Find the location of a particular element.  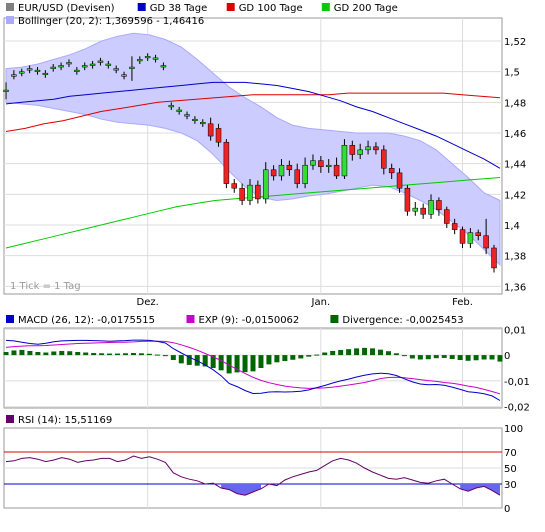

price-panel-legend-label: GD 38 Tage is located at coordinates (179, 8).